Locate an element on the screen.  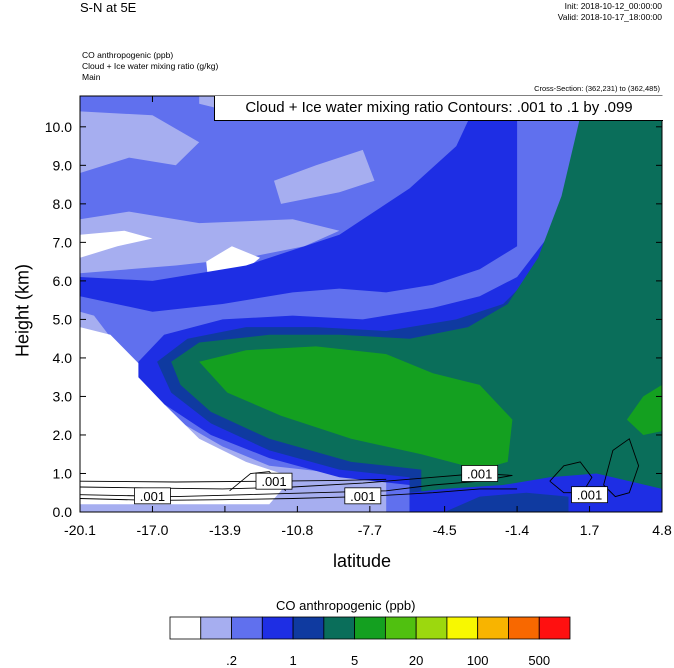
valid-time: Valid: 2018-10-17_18:00:00 is located at coordinates (609, 17).